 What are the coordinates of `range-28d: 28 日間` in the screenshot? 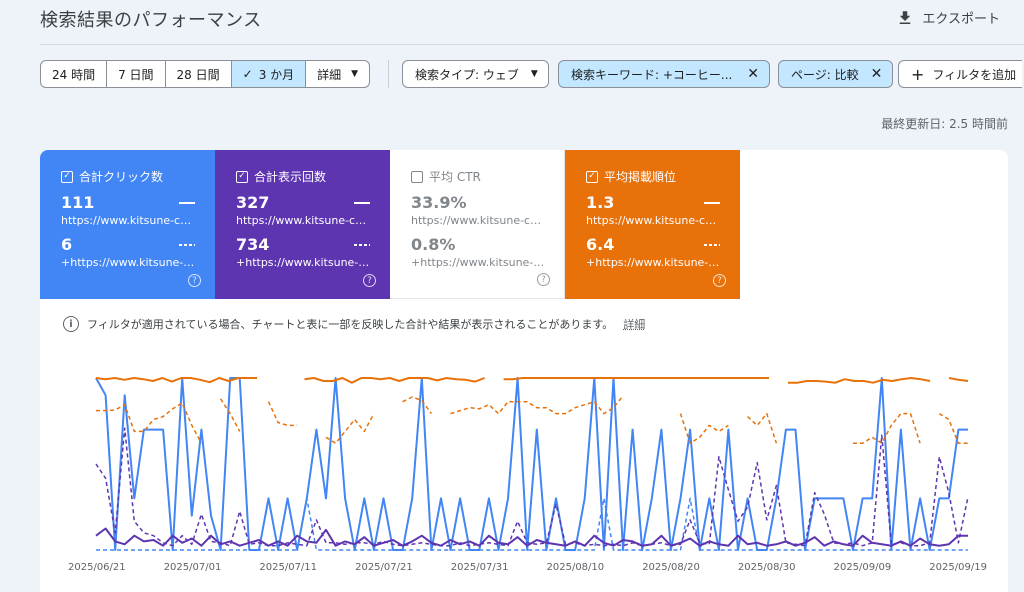 It's located at (199, 74).